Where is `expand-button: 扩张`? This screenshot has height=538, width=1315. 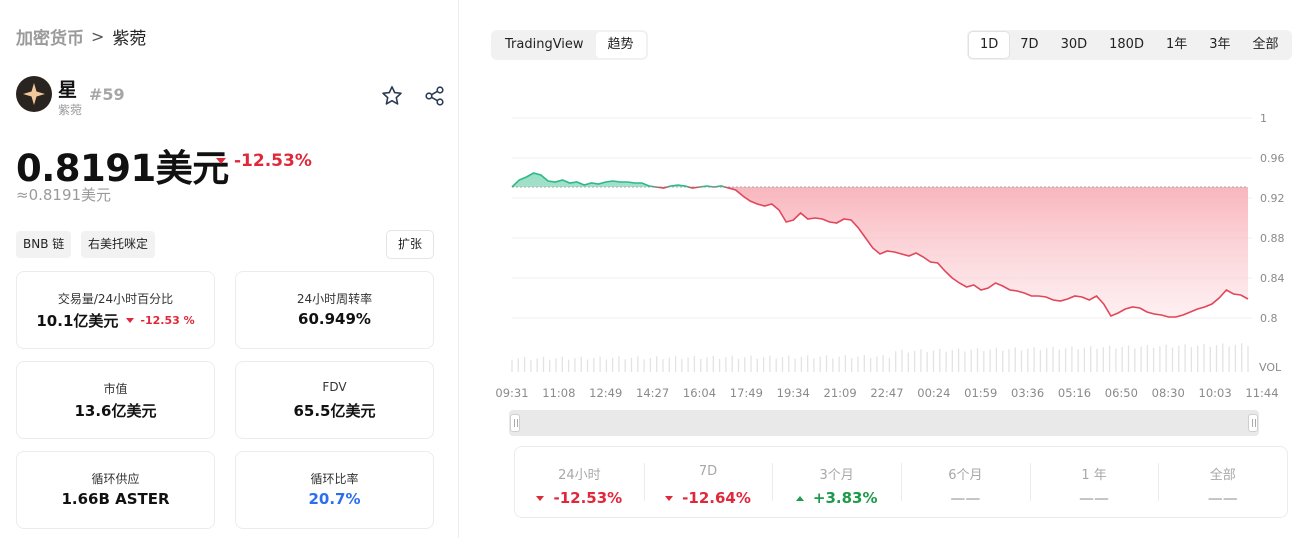 expand-button: 扩张 is located at coordinates (410, 244).